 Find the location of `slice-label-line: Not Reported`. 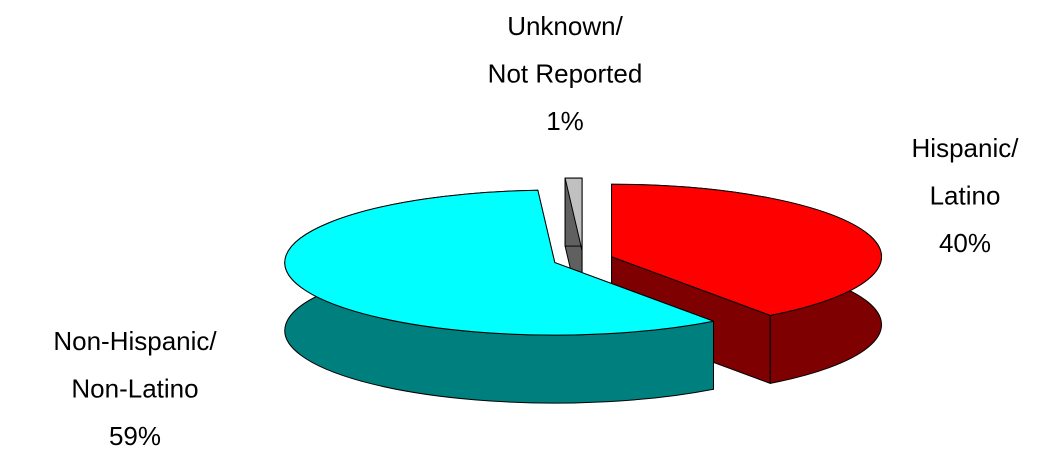

slice-label-line: Not Reported is located at coordinates (565, 73).